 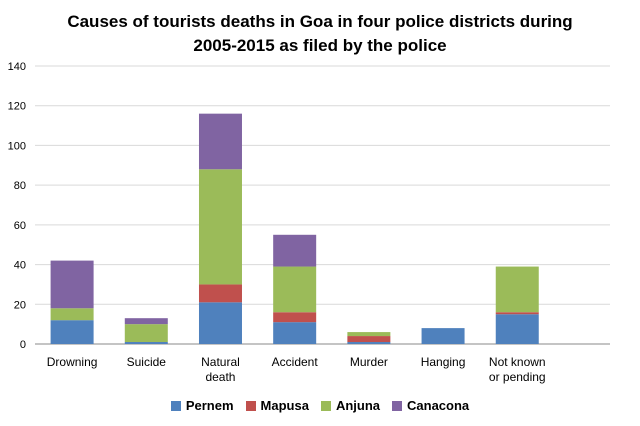 I want to click on legend-label: Anjuna, so click(x=358, y=405).